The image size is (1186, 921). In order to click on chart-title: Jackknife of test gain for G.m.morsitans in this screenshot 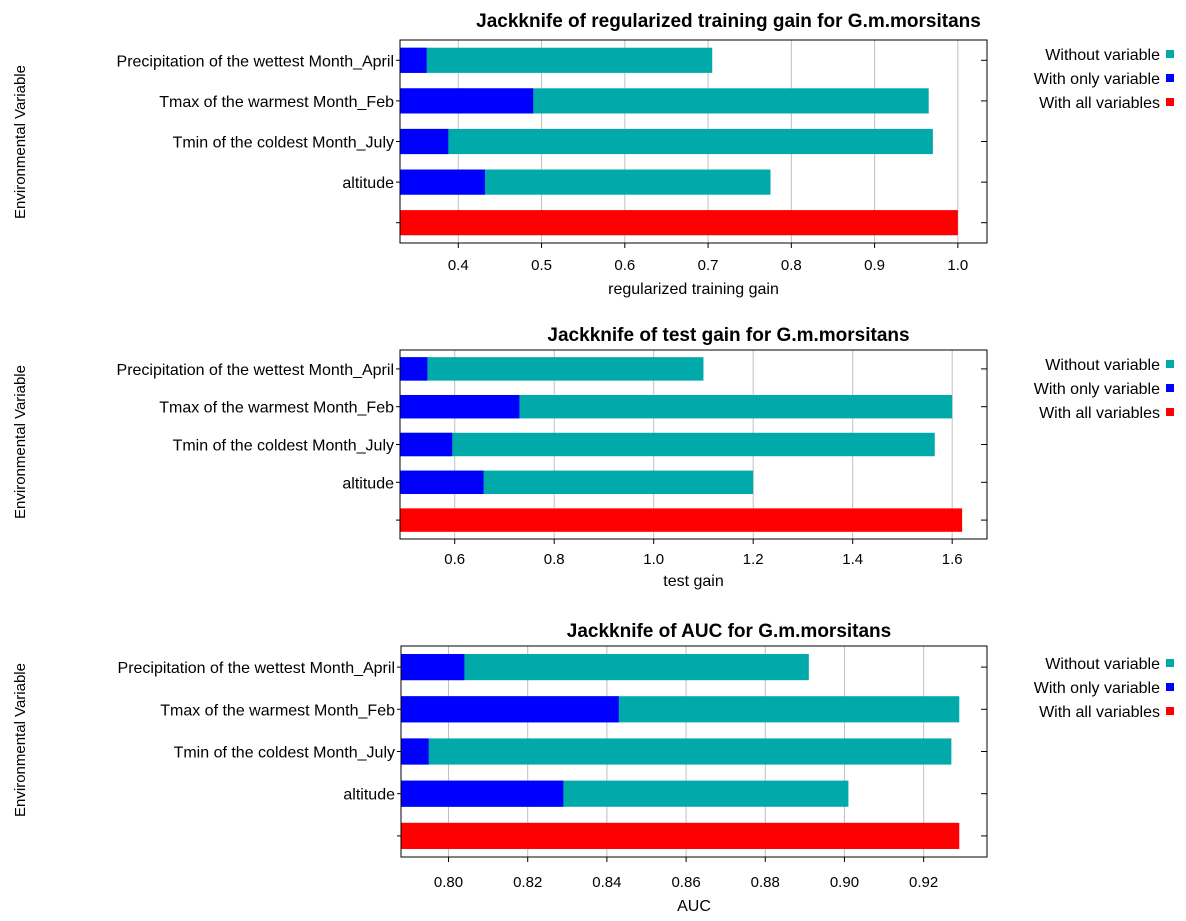, I will do `click(728, 335)`.